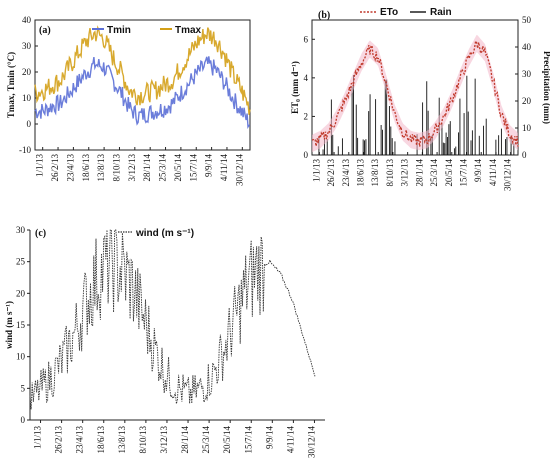 Image resolution: width=550 pixels, height=464 pixels. I want to click on y2-tick-label: 40, so click(527, 47).